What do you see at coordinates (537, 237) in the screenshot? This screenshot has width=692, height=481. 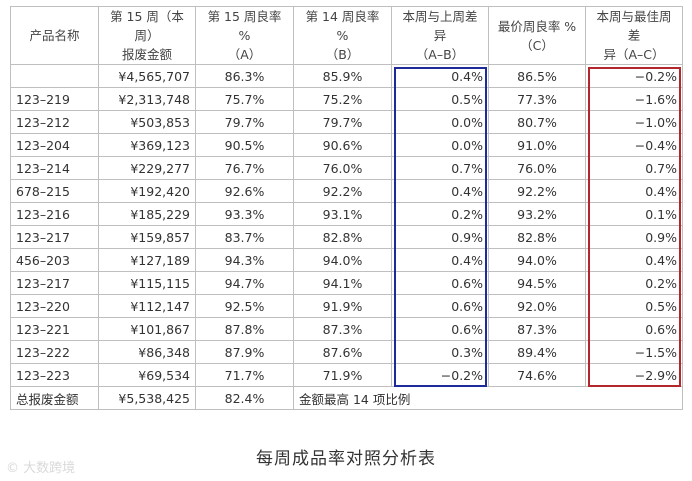 I see `cell-best-week-yield: 82.8%` at bounding box center [537, 237].